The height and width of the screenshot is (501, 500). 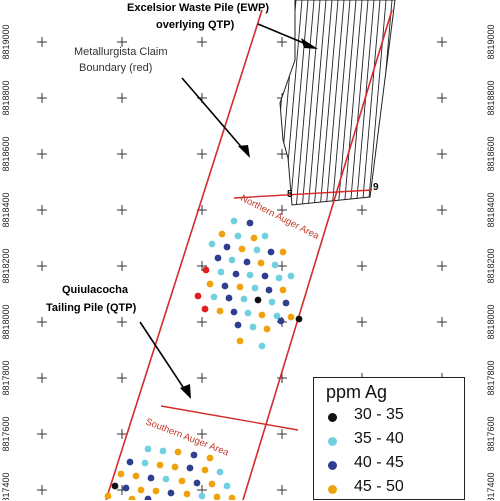 What do you see at coordinates (379, 486) in the screenshot?
I see `legend-label: 45 - 50` at bounding box center [379, 486].